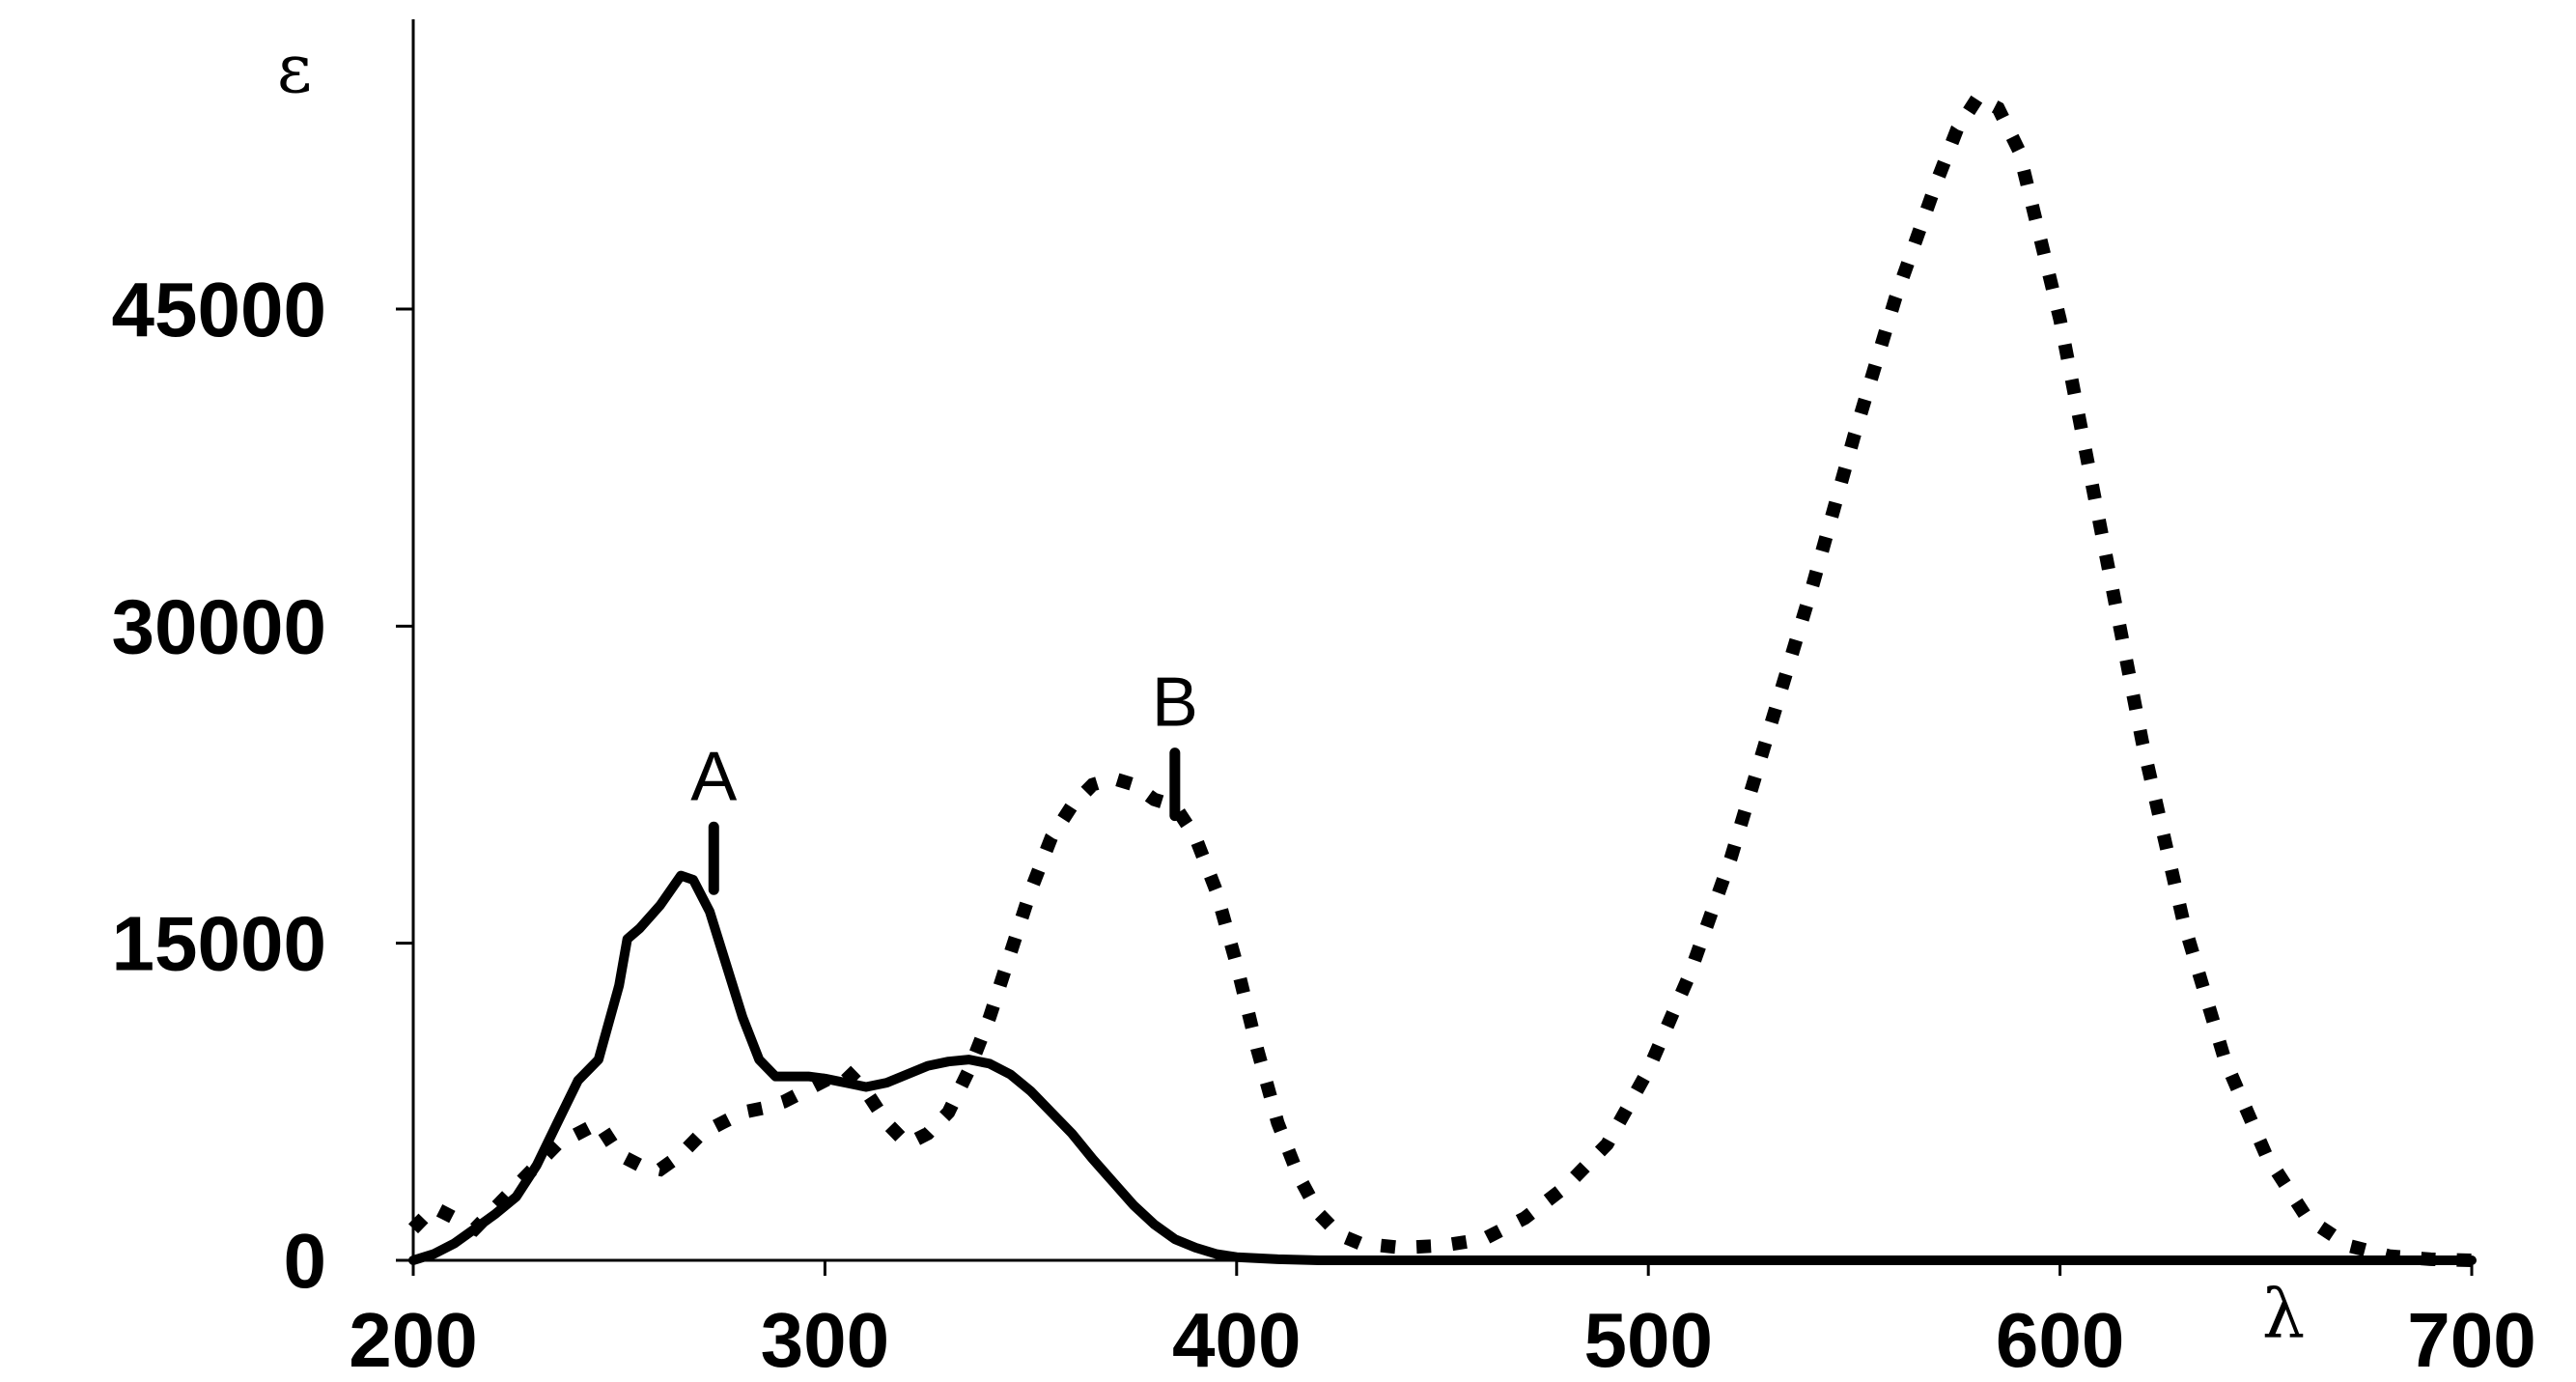  What do you see at coordinates (1175, 703) in the screenshot?
I see `annotation-label-B: B` at bounding box center [1175, 703].